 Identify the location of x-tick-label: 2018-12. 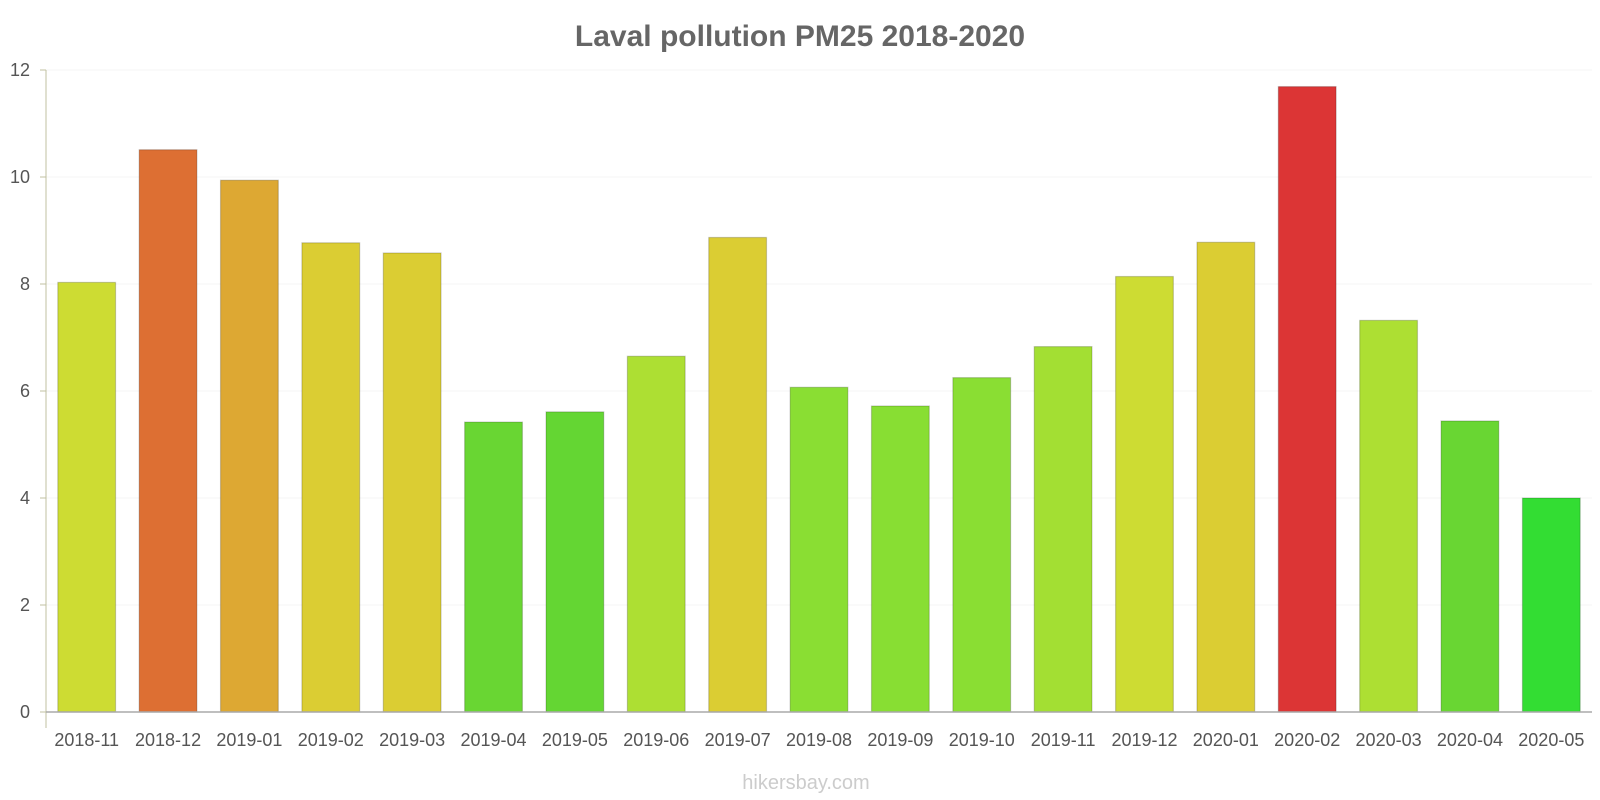
(168, 740).